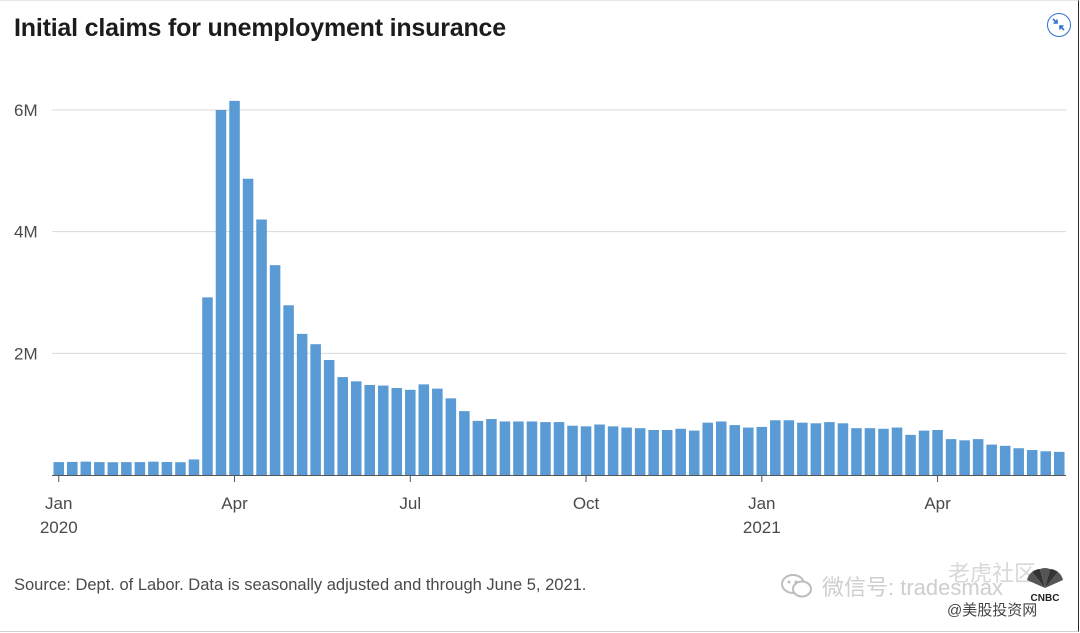 The image size is (1080, 633). Describe the element at coordinates (410, 503) in the screenshot. I see `x-tick-label: Jul` at that location.